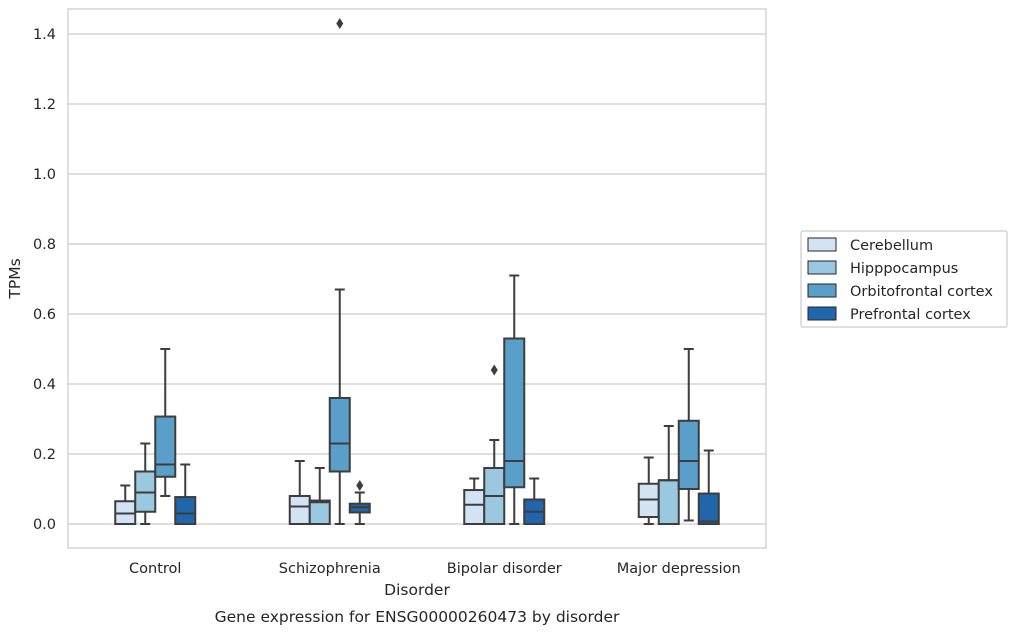 The width and height of the screenshot is (1018, 634). What do you see at coordinates (44, 175) in the screenshot?
I see `y-tick-label: 1.0` at bounding box center [44, 175].